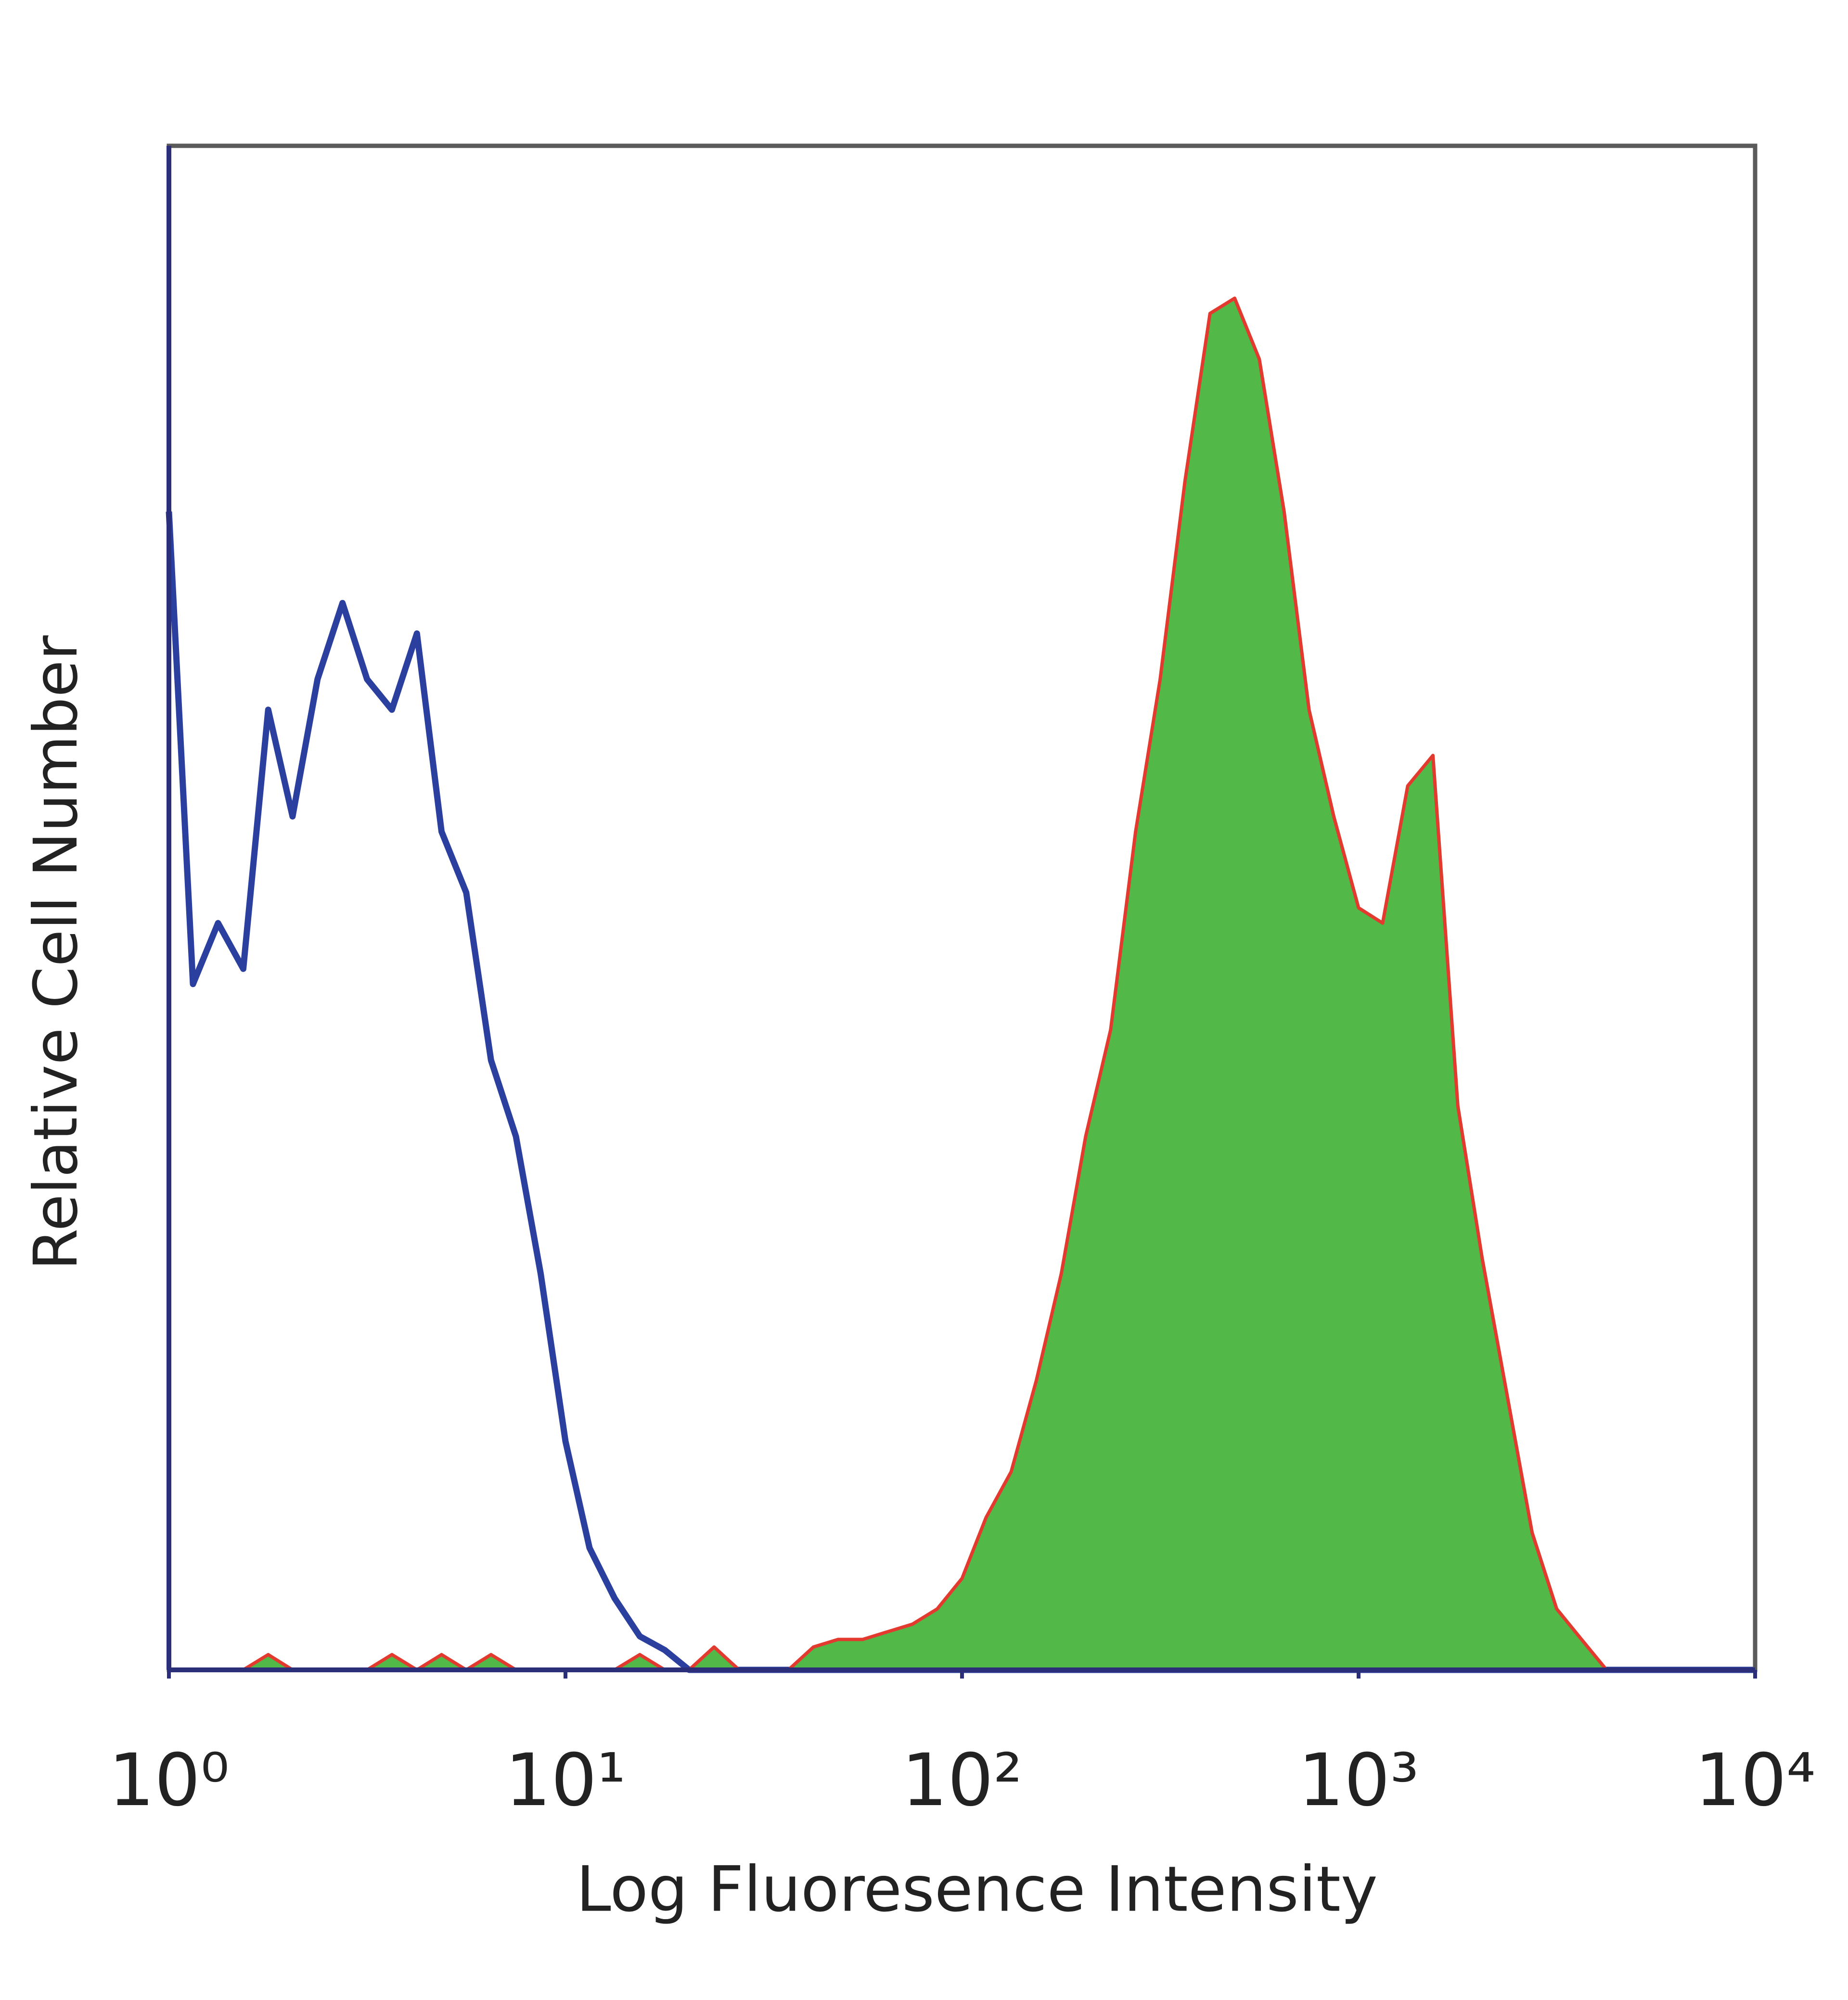 This screenshot has width=1848, height=2000. What do you see at coordinates (961, 1780) in the screenshot?
I see `x-tick-label: 10²` at bounding box center [961, 1780].